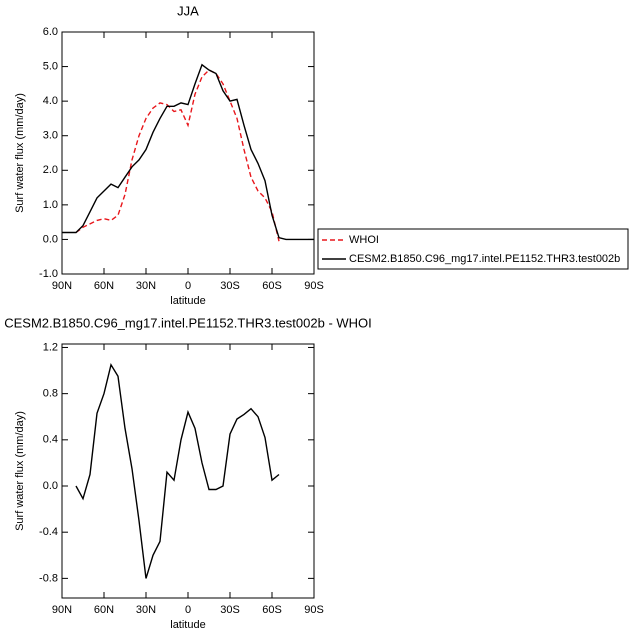 Image resolution: width=631 pixels, height=634 pixels. Describe the element at coordinates (364, 240) in the screenshot. I see `legend-label: WHOI` at that location.